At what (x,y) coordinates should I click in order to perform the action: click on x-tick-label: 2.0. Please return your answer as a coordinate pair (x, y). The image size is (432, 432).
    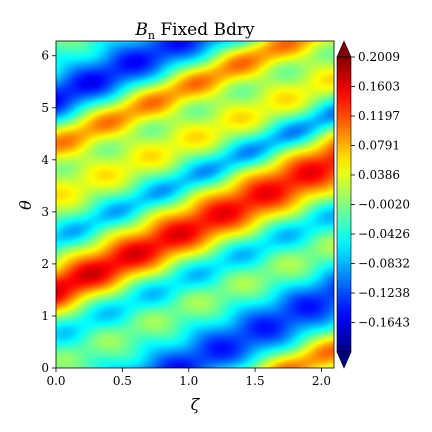
    Looking at the image, I should click on (321, 381).